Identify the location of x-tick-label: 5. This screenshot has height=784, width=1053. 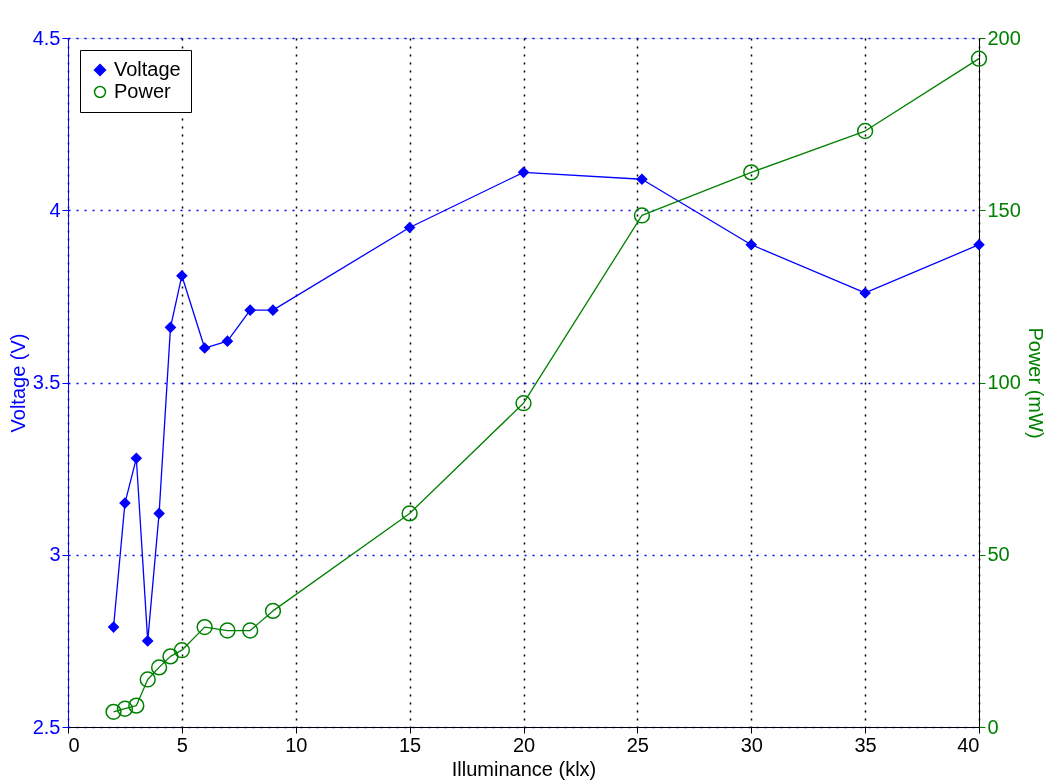
(182, 744).